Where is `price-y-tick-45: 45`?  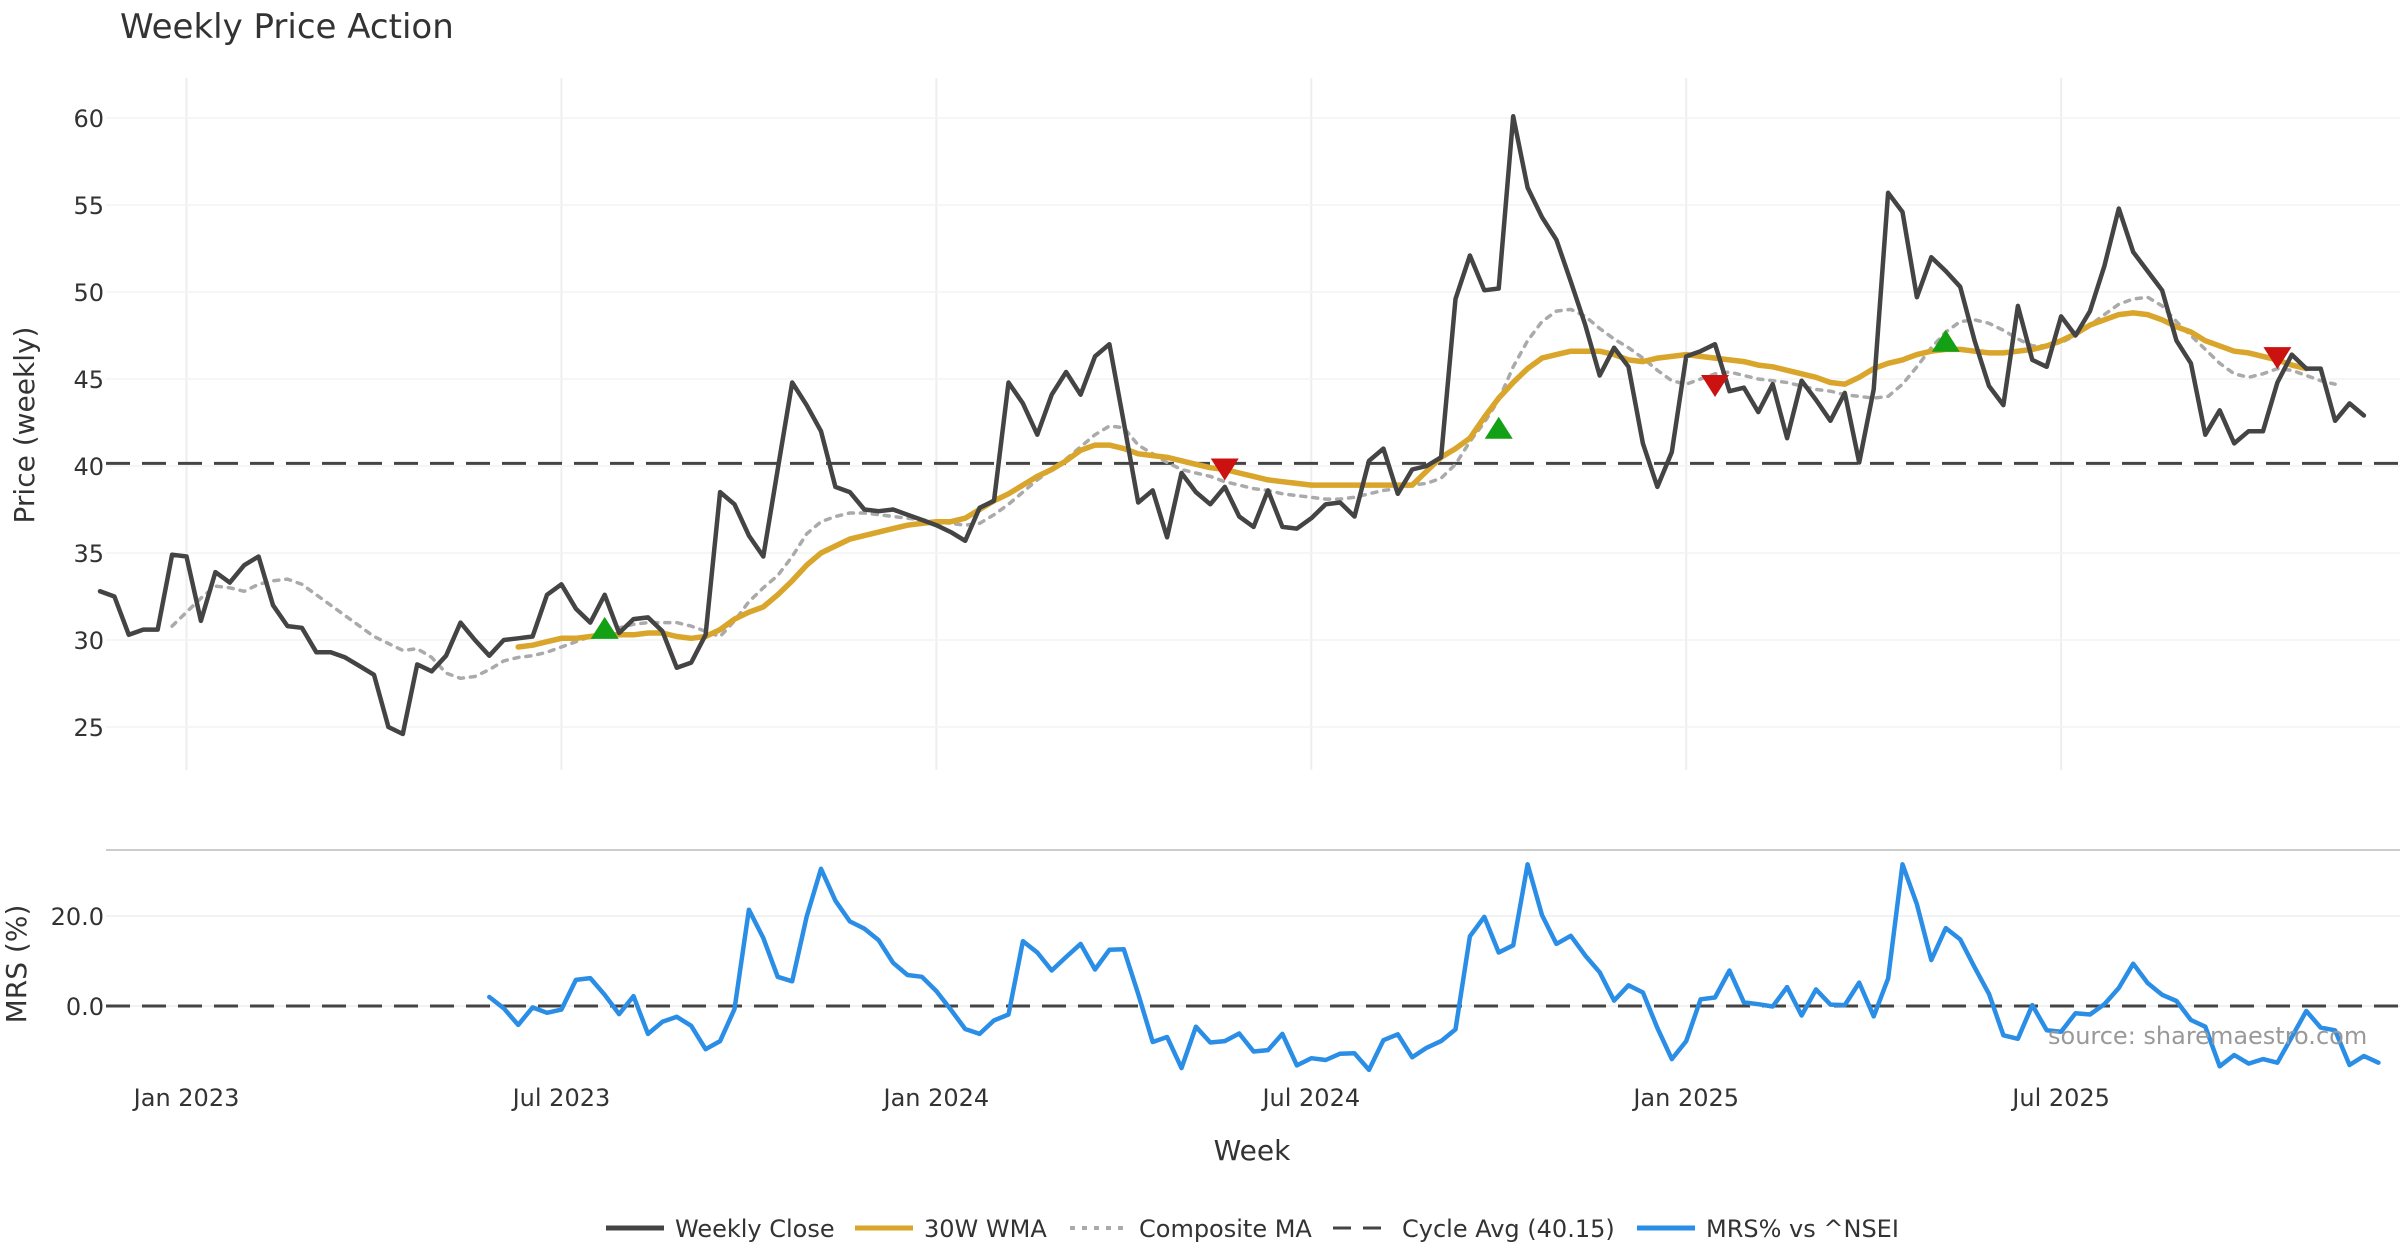
price-y-tick-45: 45 is located at coordinates (88, 380).